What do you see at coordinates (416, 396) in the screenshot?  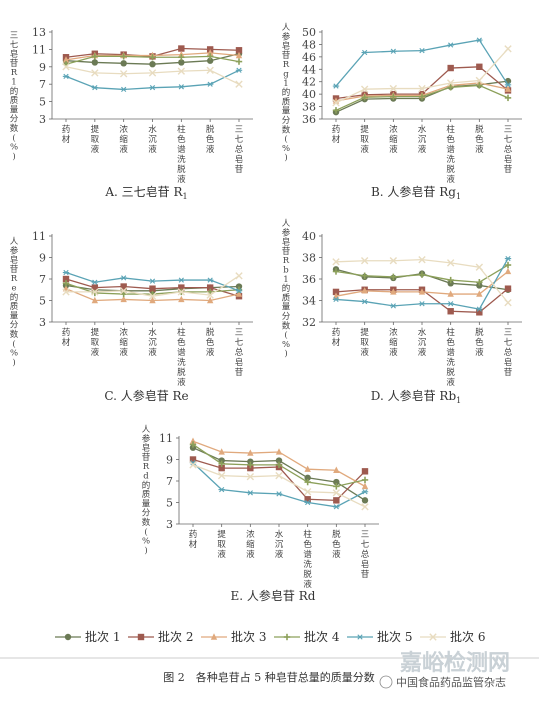 I see `panel-title: D. 人参皂苷 Rb1` at bounding box center [416, 396].